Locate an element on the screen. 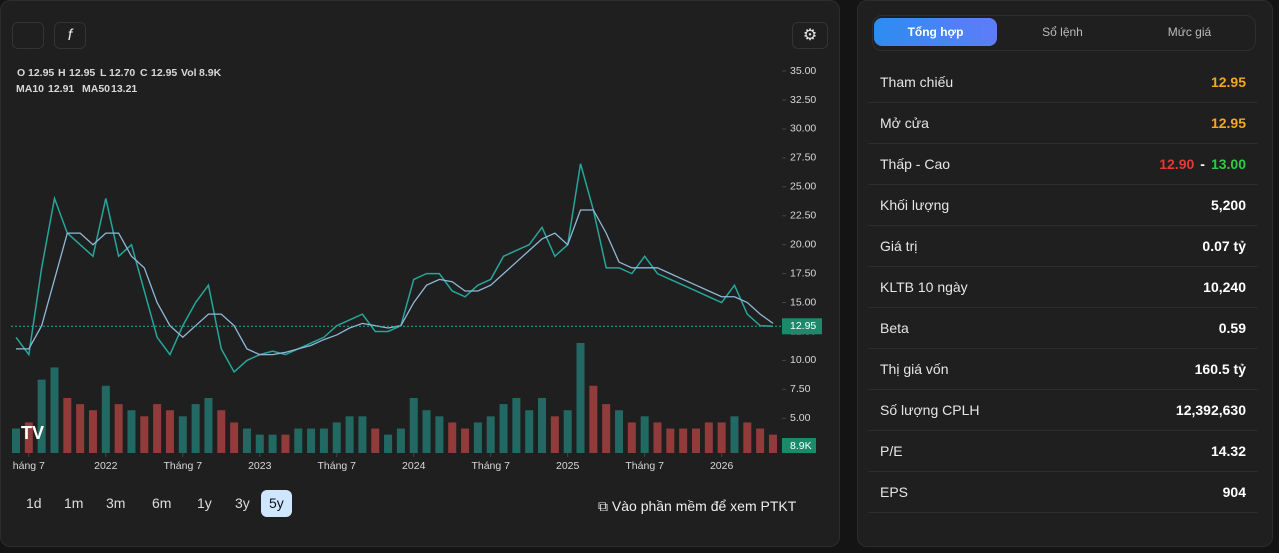  indicator-button: f is located at coordinates (70, 35).